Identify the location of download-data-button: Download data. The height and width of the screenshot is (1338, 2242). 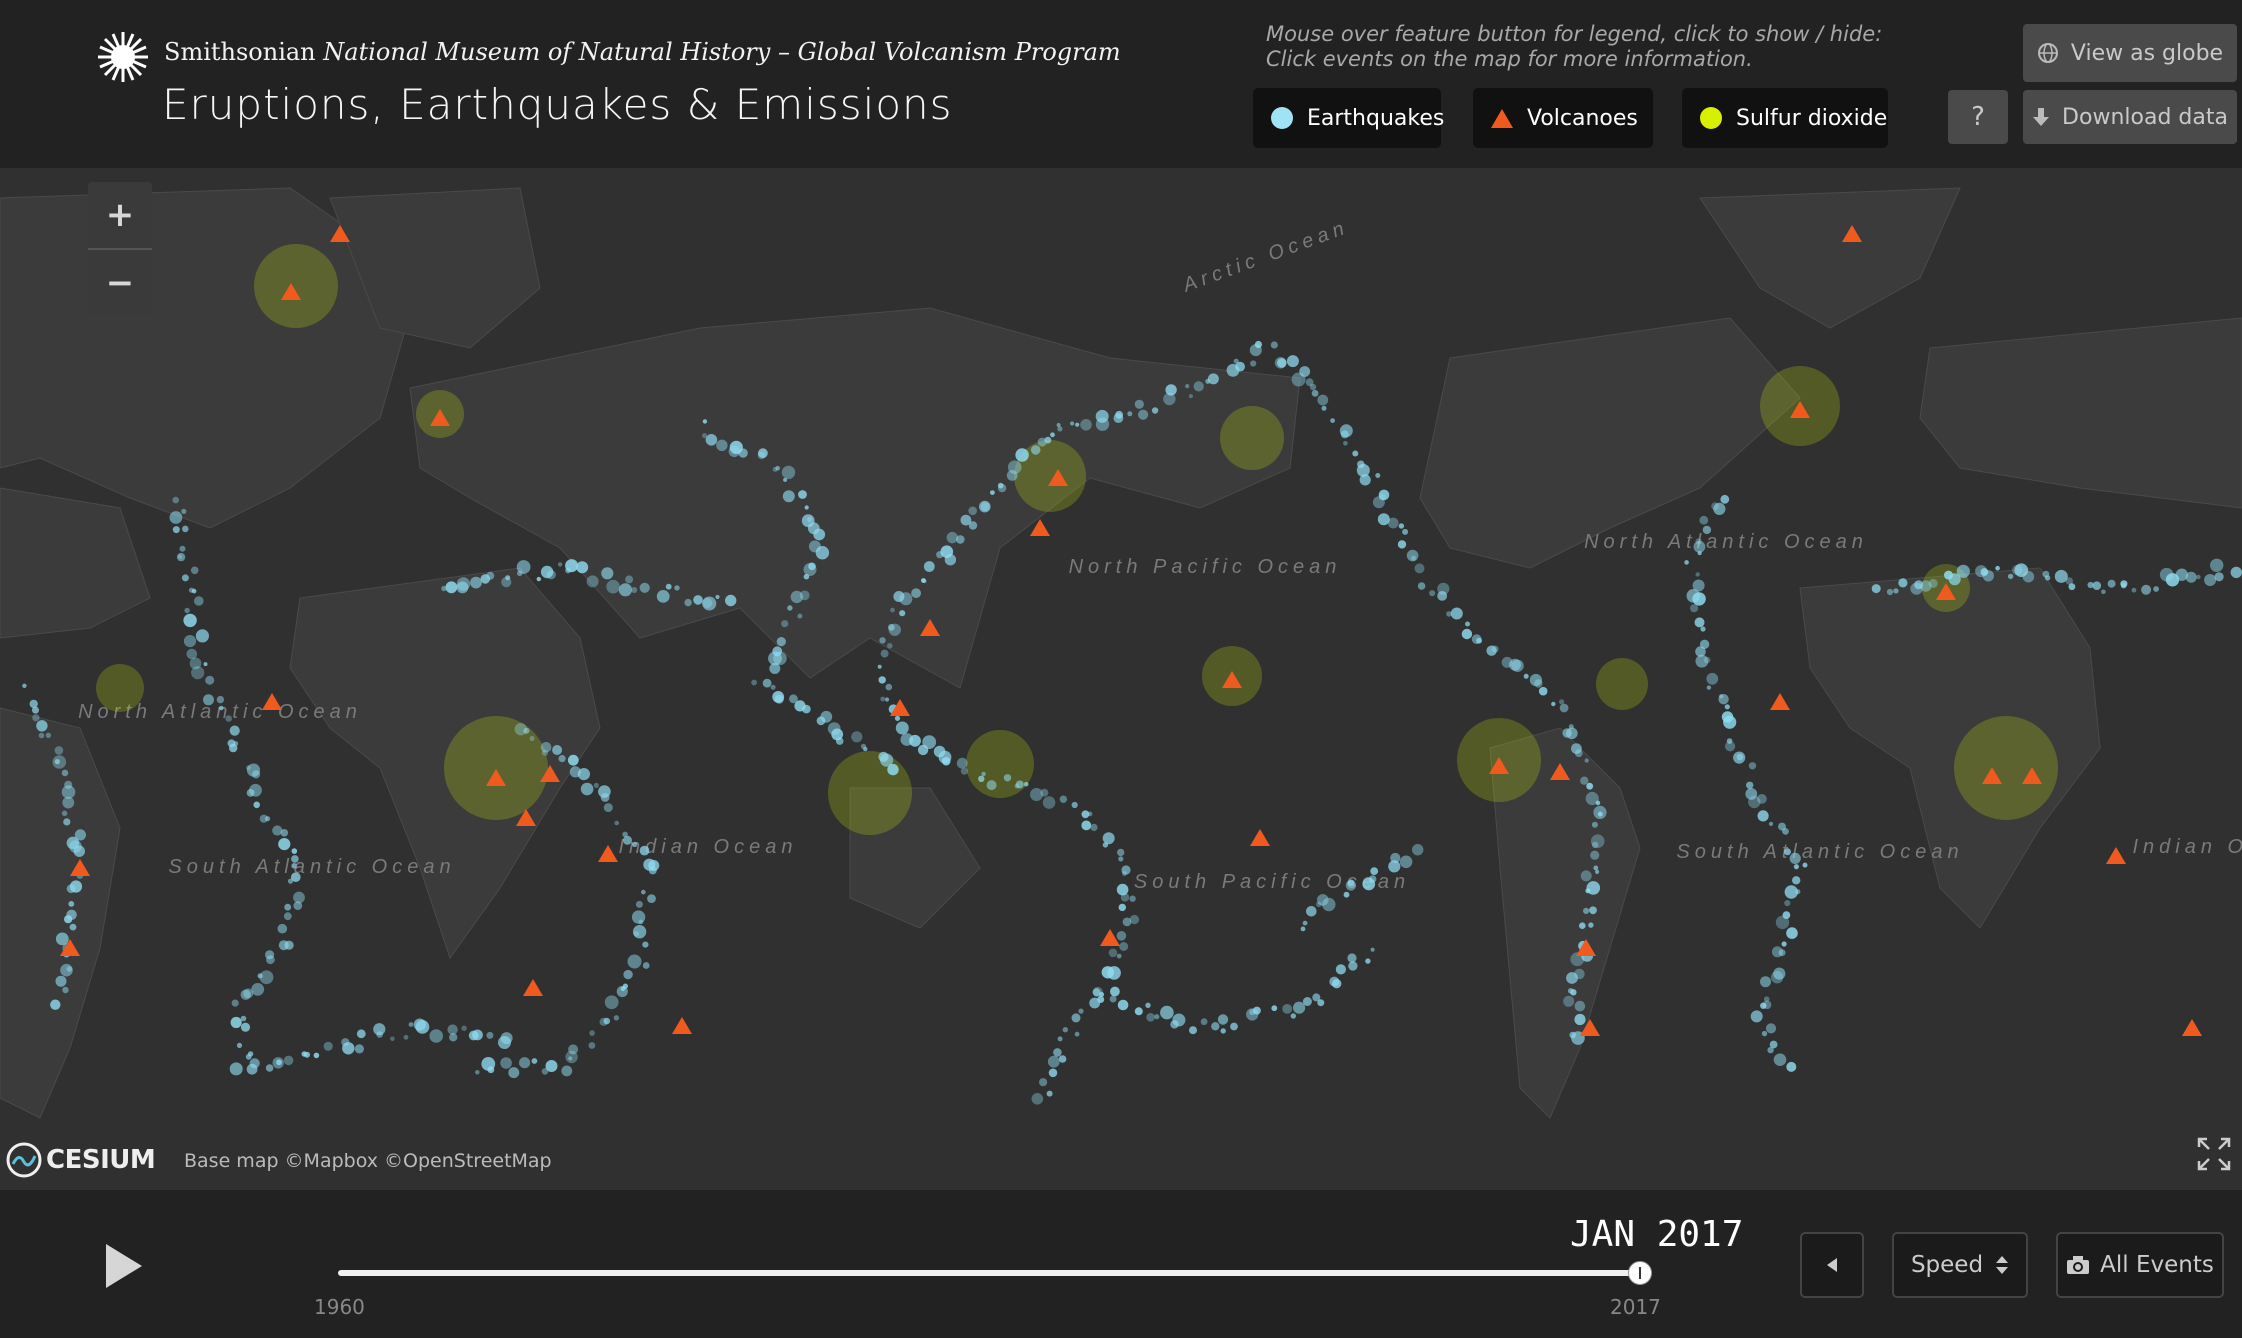
(2130, 117).